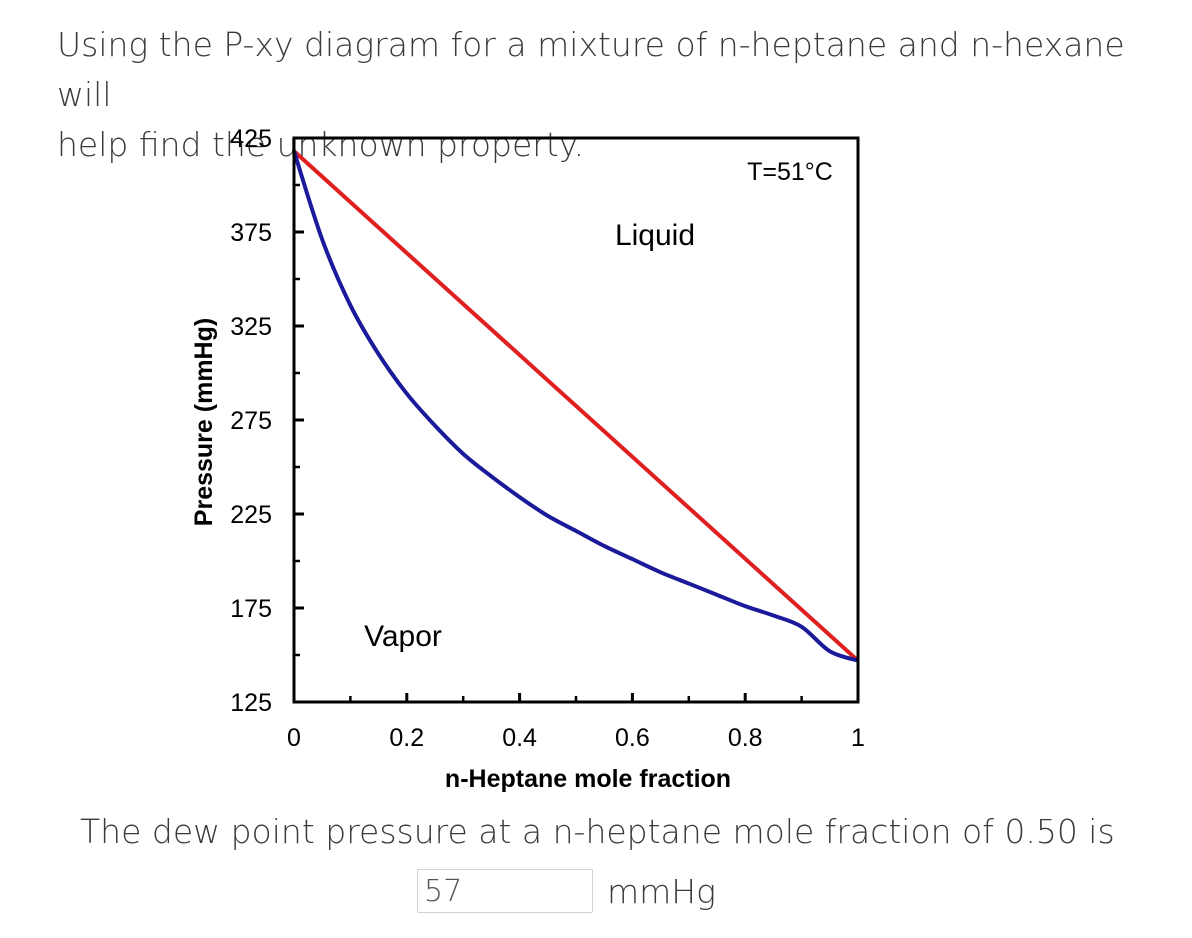  What do you see at coordinates (251, 233) in the screenshot?
I see `y-tick-label: 375` at bounding box center [251, 233].